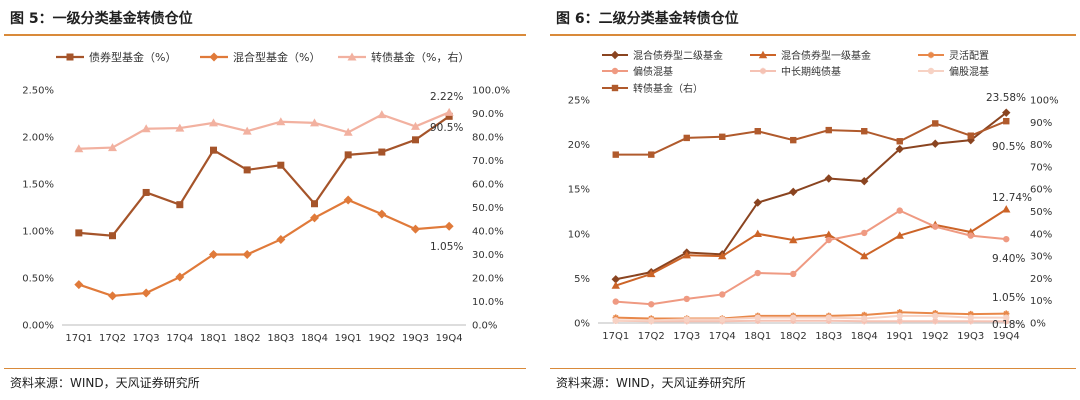  I want to click on y-right-tick-label: 10%, so click(1041, 301).